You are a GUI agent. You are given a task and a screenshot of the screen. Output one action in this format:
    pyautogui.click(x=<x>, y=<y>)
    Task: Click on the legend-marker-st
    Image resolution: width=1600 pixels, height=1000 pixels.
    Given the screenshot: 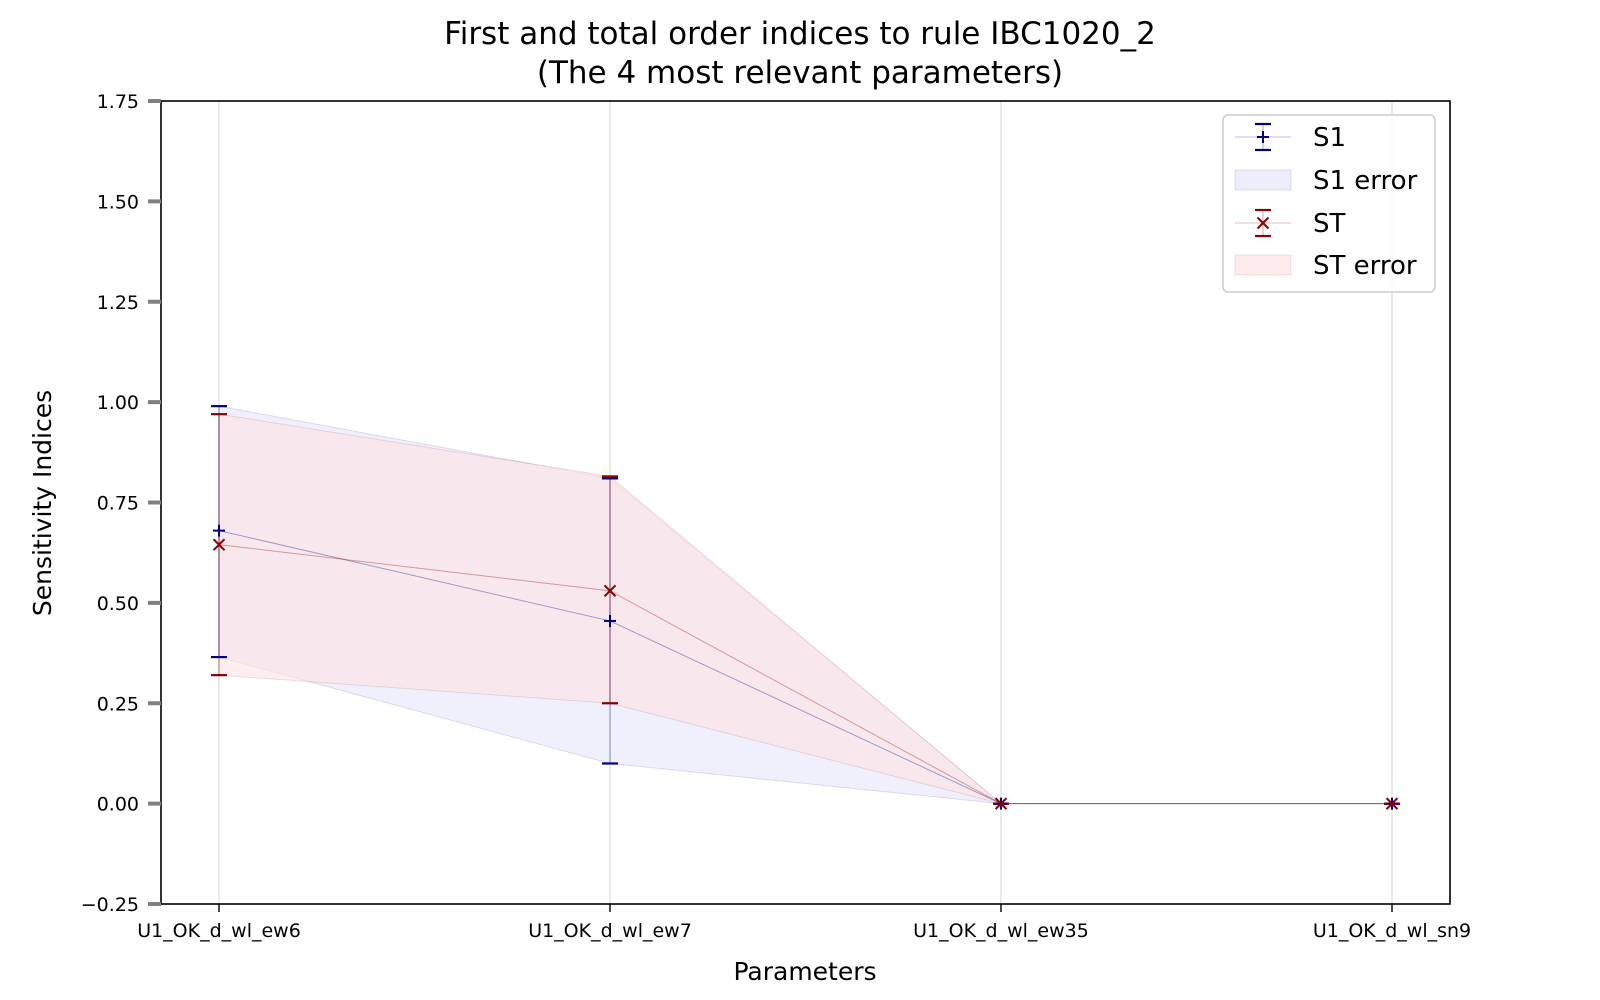 What is the action you would take?
    pyautogui.click(x=1263, y=223)
    